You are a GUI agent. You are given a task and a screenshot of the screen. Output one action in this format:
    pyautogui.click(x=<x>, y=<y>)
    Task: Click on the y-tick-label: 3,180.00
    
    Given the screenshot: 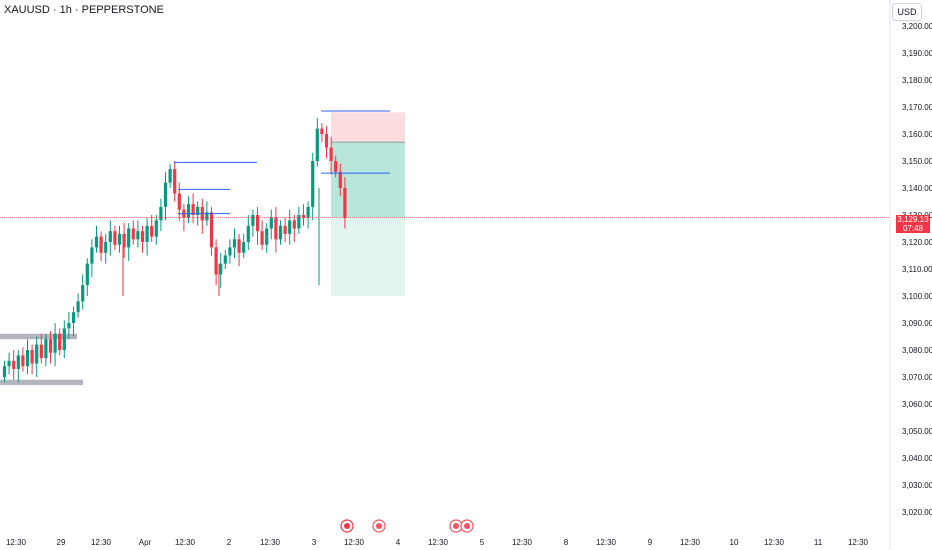 What is the action you would take?
    pyautogui.click(x=917, y=80)
    